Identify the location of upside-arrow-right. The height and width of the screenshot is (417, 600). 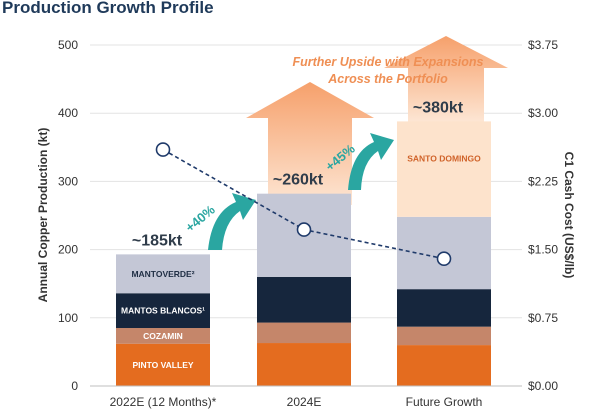
(446, 79).